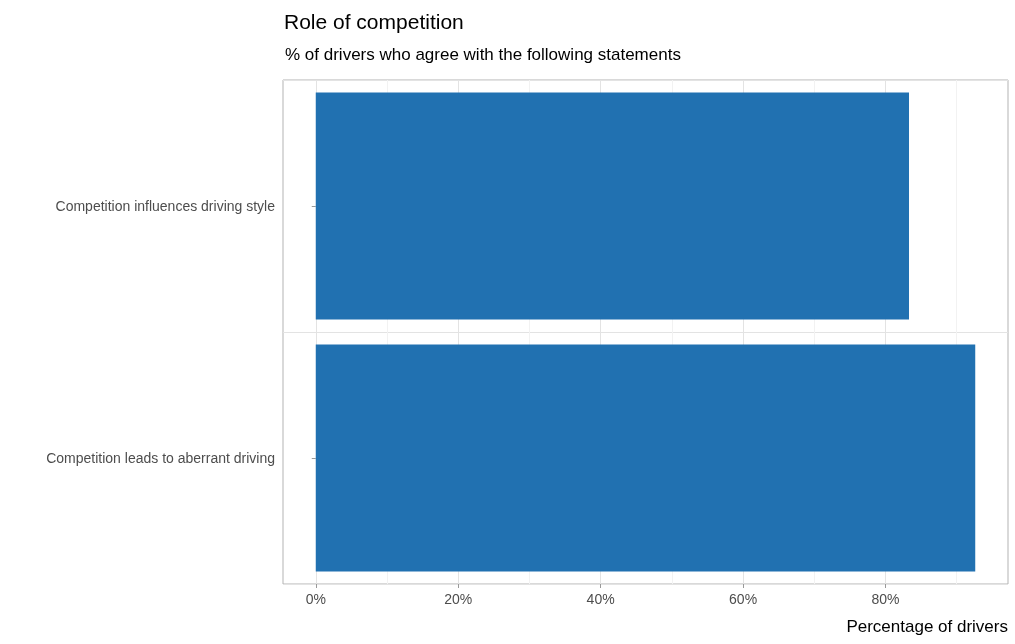 The image size is (1015, 644). What do you see at coordinates (374, 21) in the screenshot?
I see `chart-title: Role of competition` at bounding box center [374, 21].